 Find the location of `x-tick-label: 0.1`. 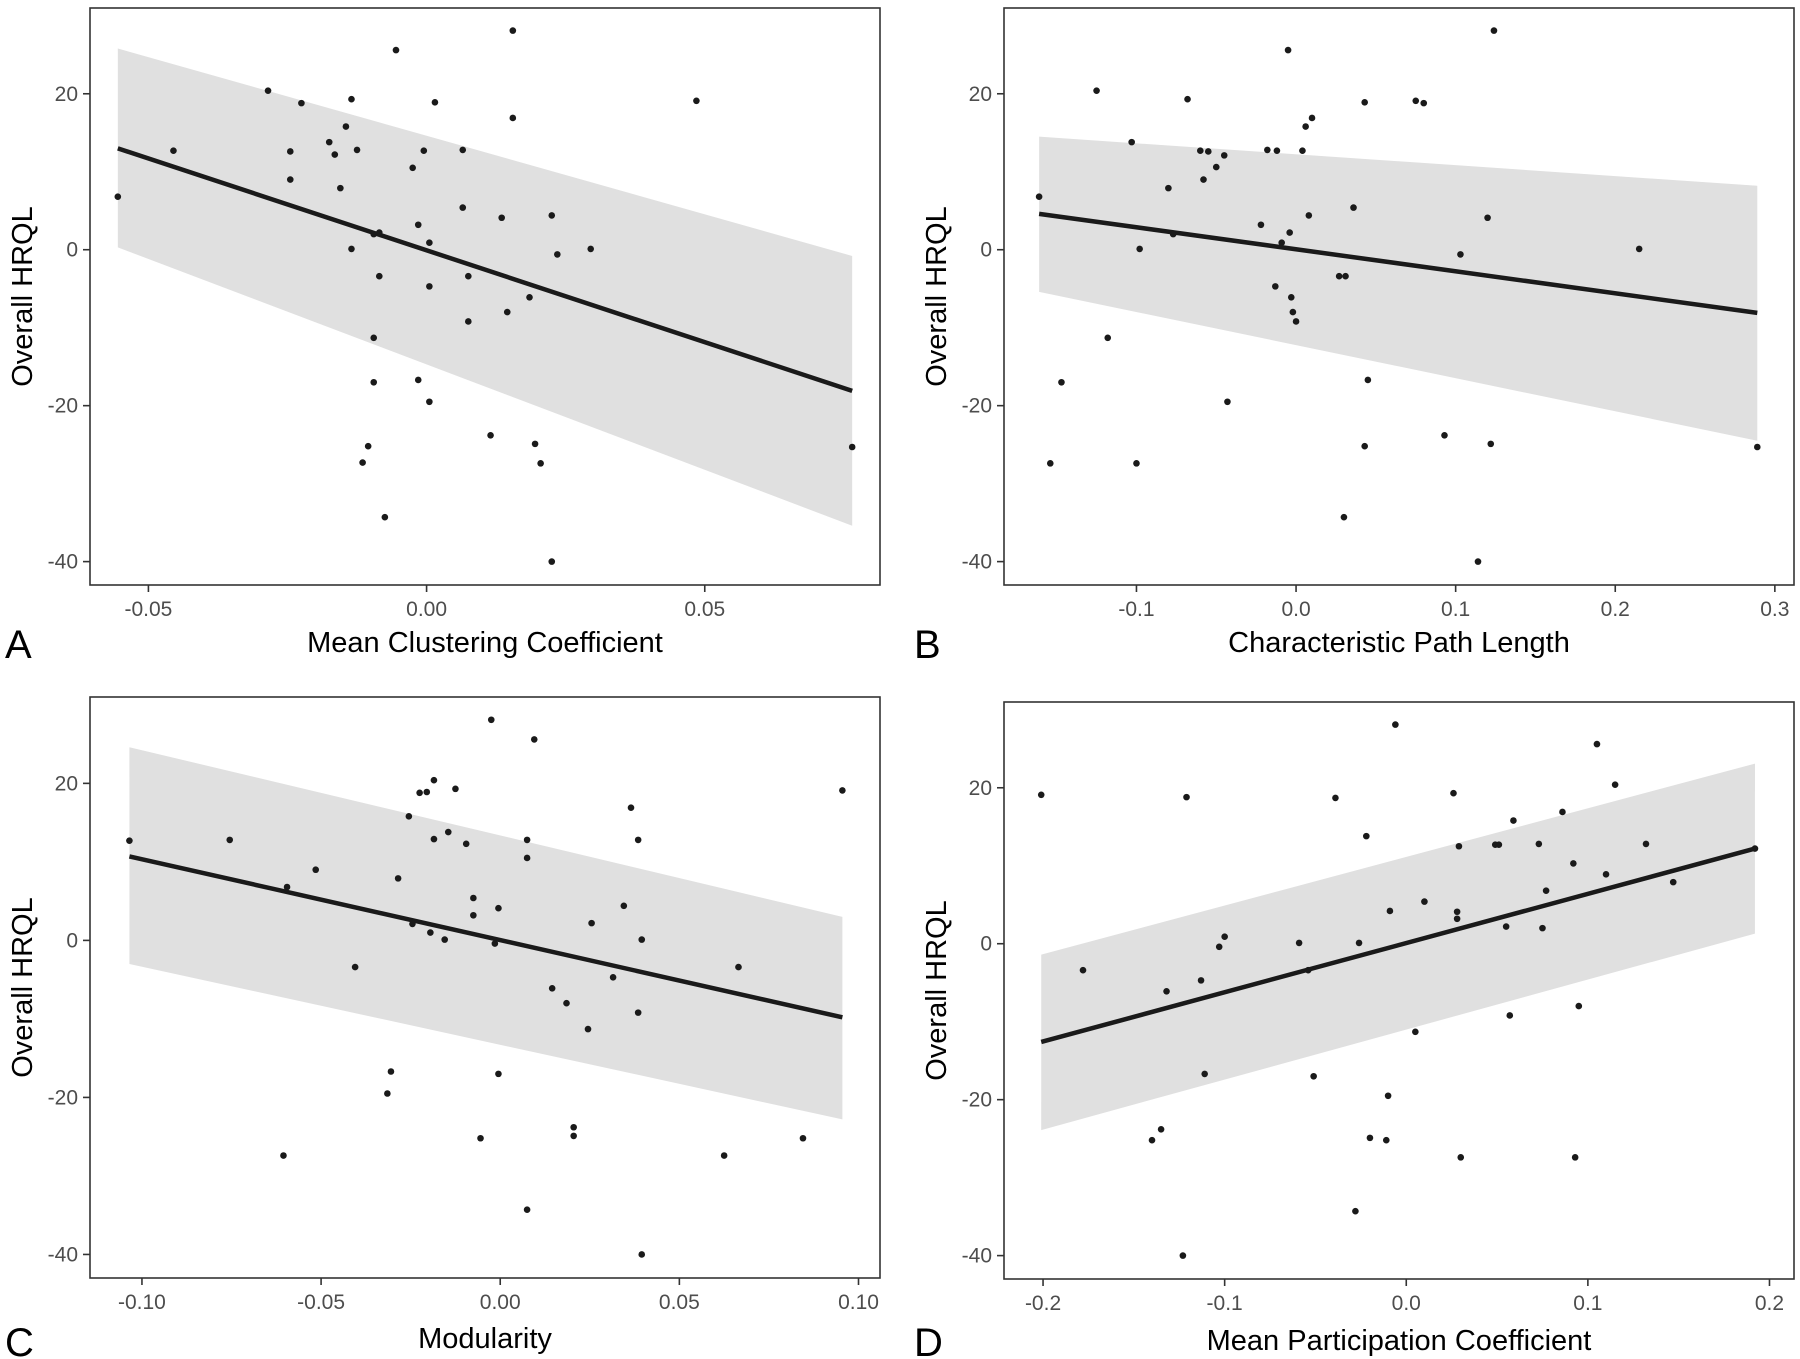

x-tick-label: 0.1 is located at coordinates (1455, 609).